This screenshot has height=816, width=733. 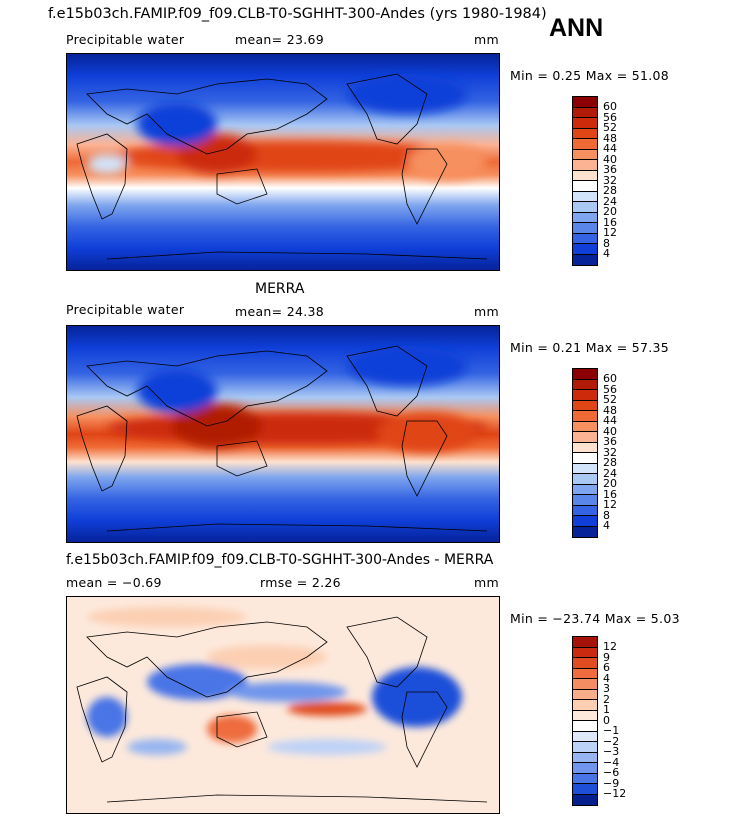 What do you see at coordinates (611, 741) in the screenshot?
I see `colorbar-label: −2` at bounding box center [611, 741].